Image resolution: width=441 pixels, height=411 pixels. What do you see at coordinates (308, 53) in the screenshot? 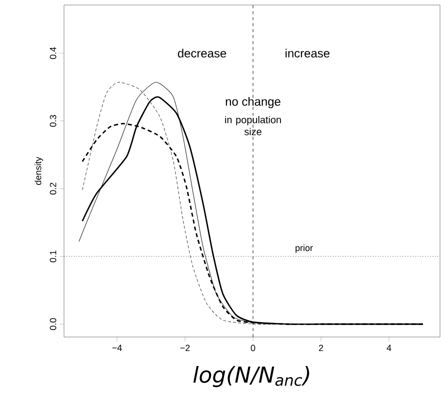
I see `annotation: increase` at bounding box center [308, 53].